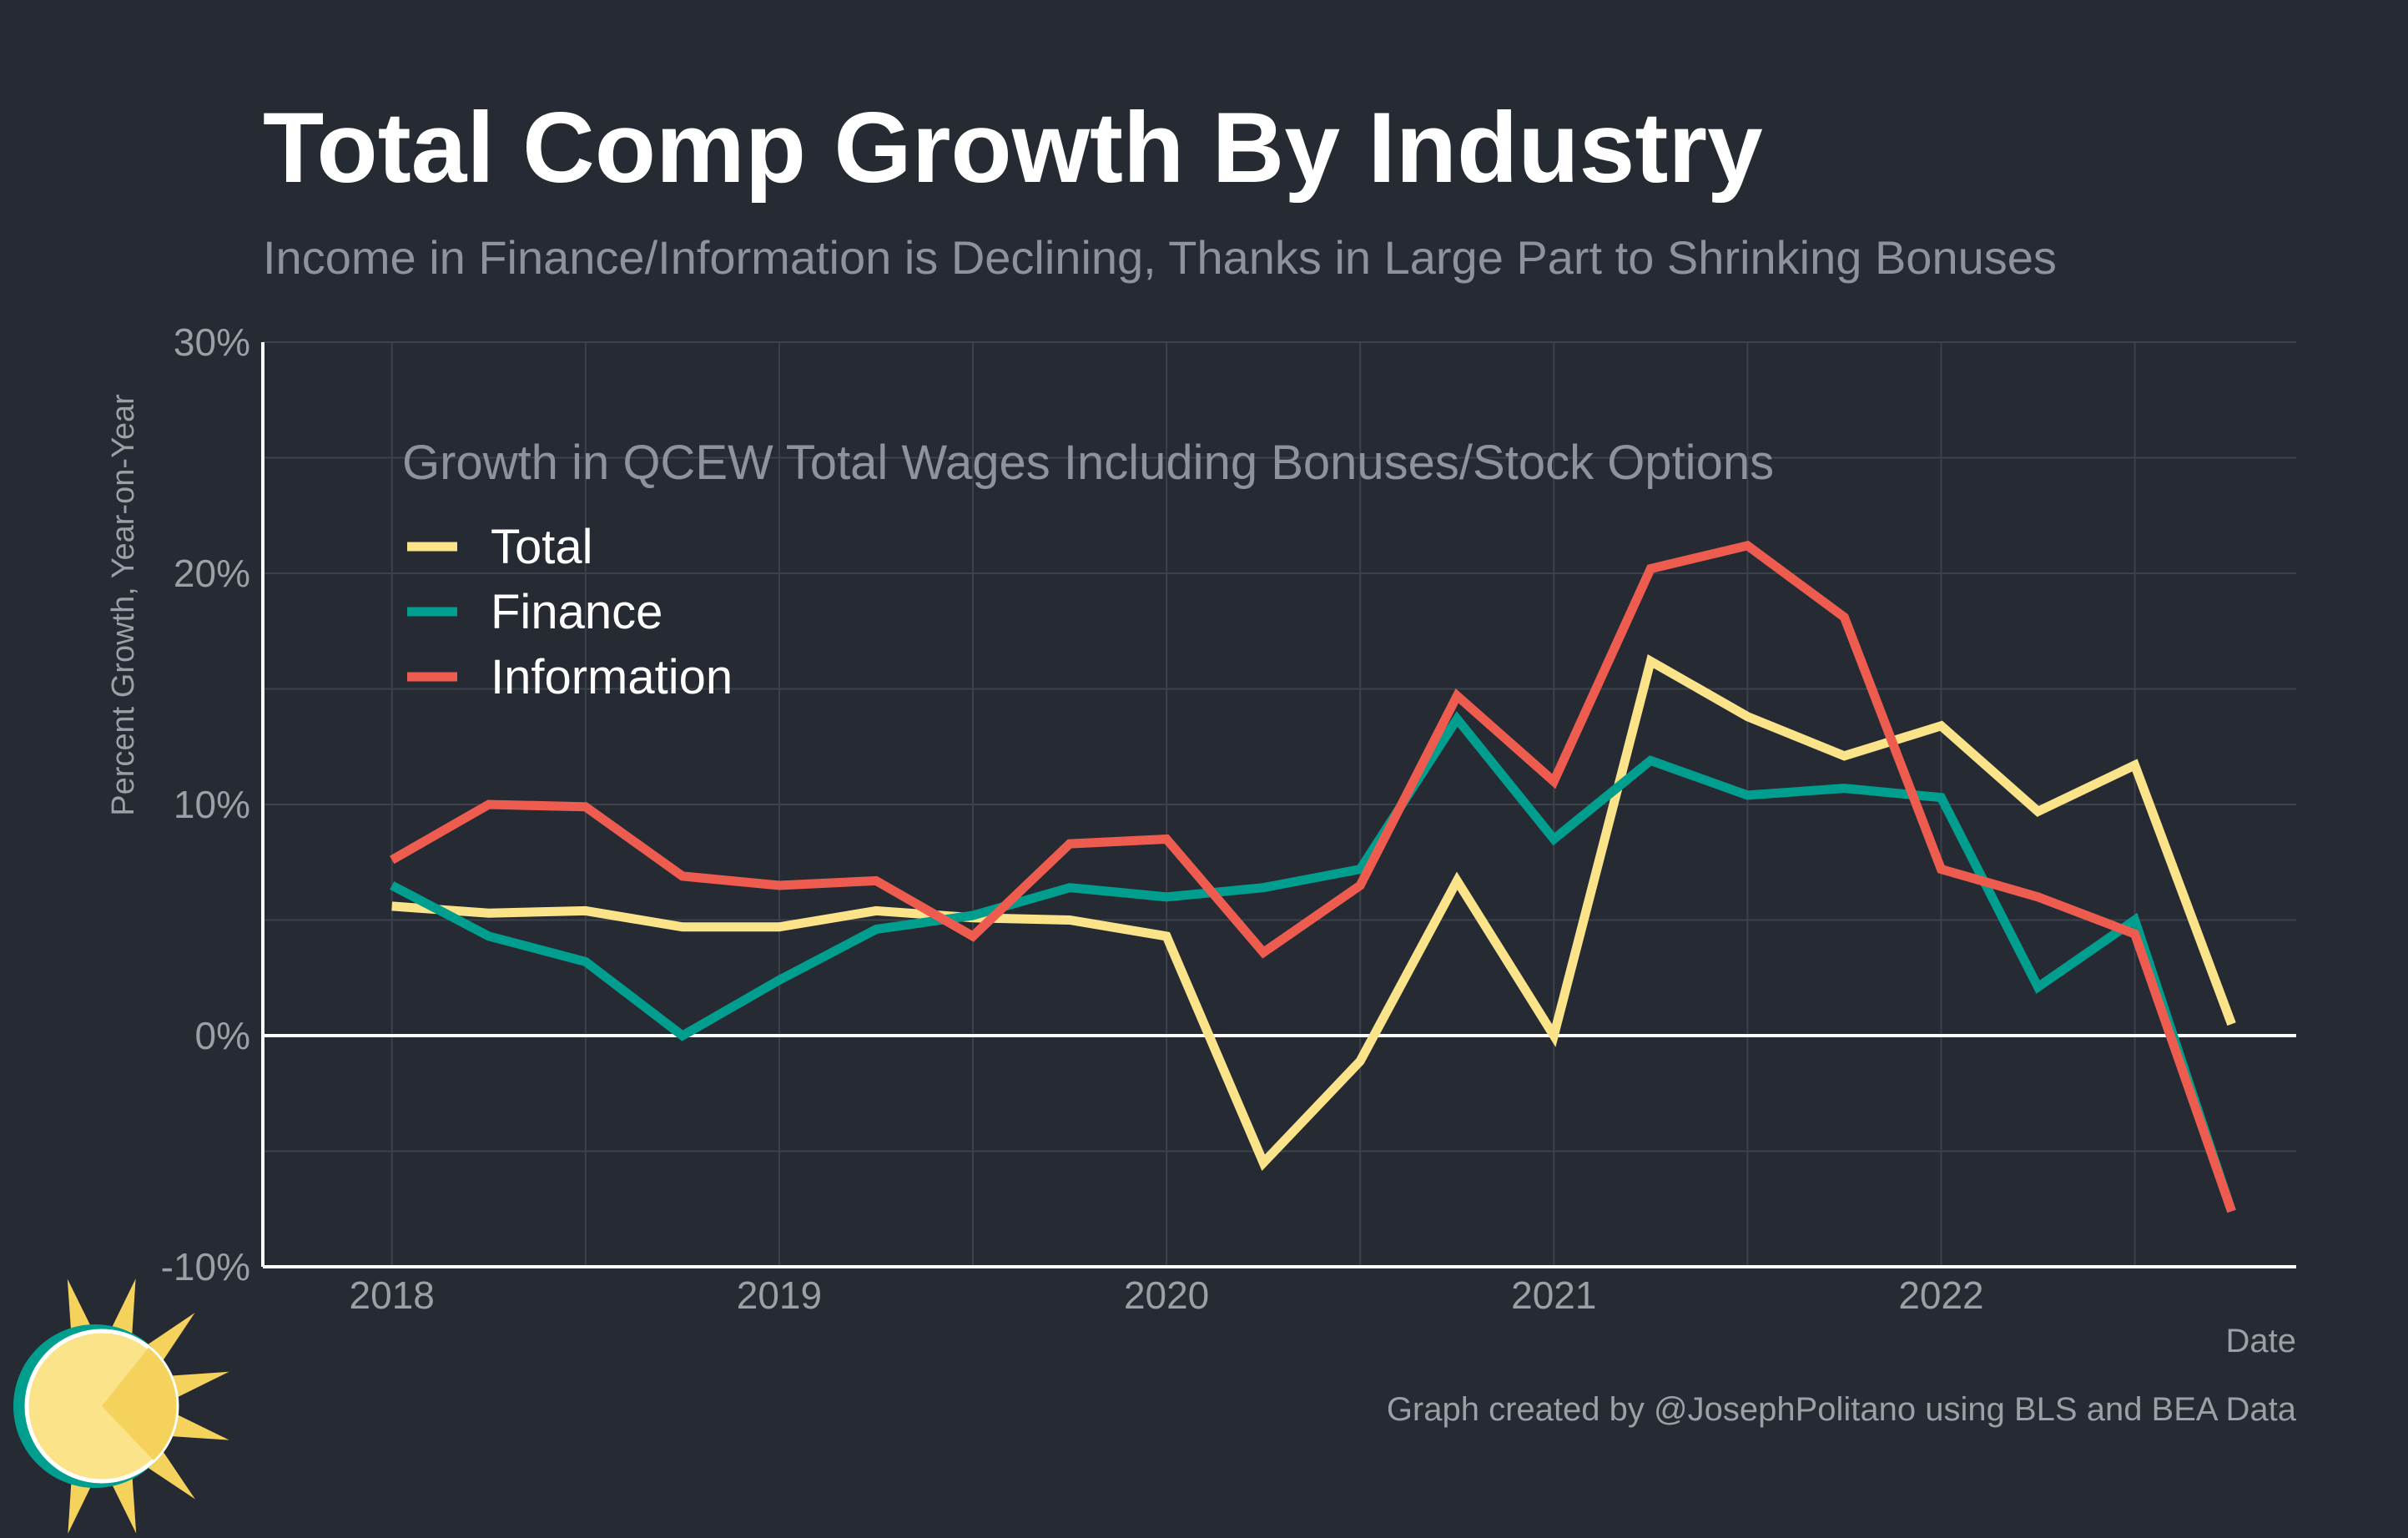 Image resolution: width=2408 pixels, height=1538 pixels. I want to click on y-tick-label: 10%, so click(212, 804).